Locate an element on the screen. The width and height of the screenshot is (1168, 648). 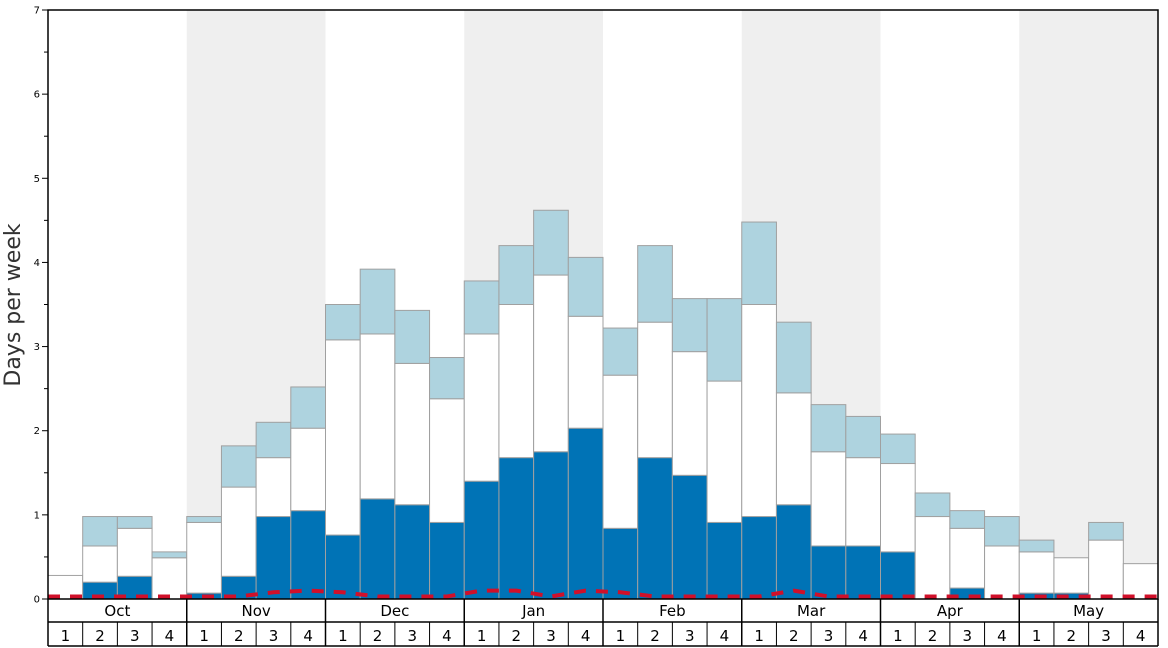
y-axis-label: Days per week is located at coordinates (13, 304).